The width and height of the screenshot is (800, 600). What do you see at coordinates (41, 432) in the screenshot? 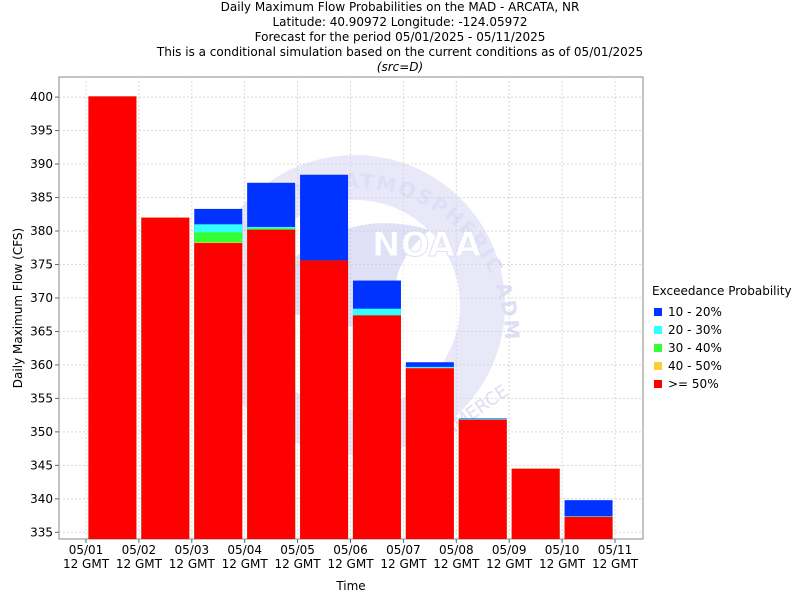
I see `y-tick-label: 350` at bounding box center [41, 432].